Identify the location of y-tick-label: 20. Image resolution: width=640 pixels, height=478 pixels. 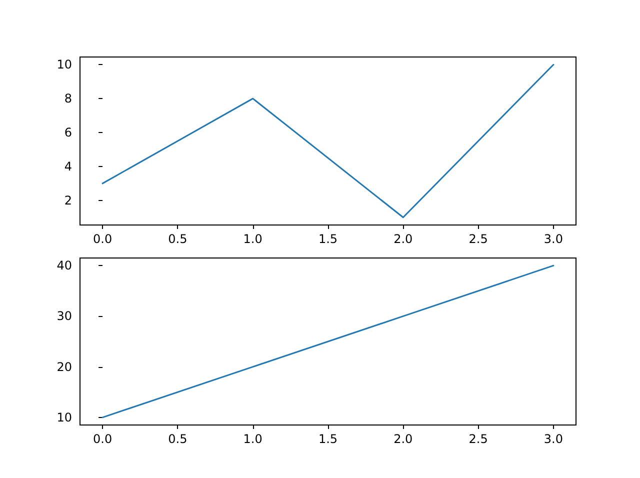
(64, 367).